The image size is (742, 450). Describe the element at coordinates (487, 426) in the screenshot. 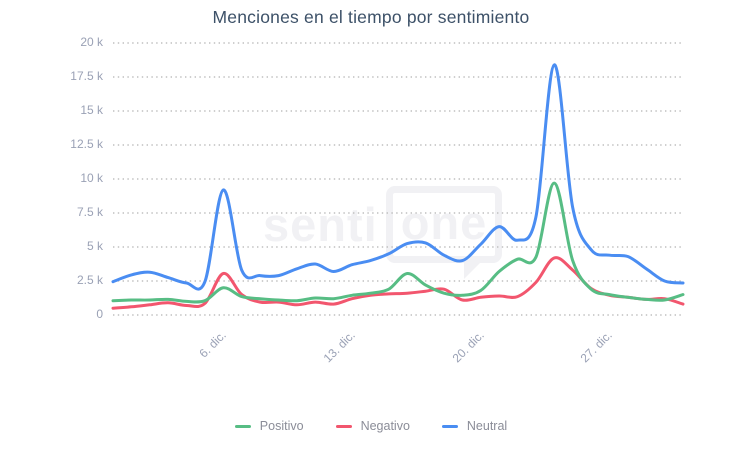

I see `legend-label: Neutral` at that location.